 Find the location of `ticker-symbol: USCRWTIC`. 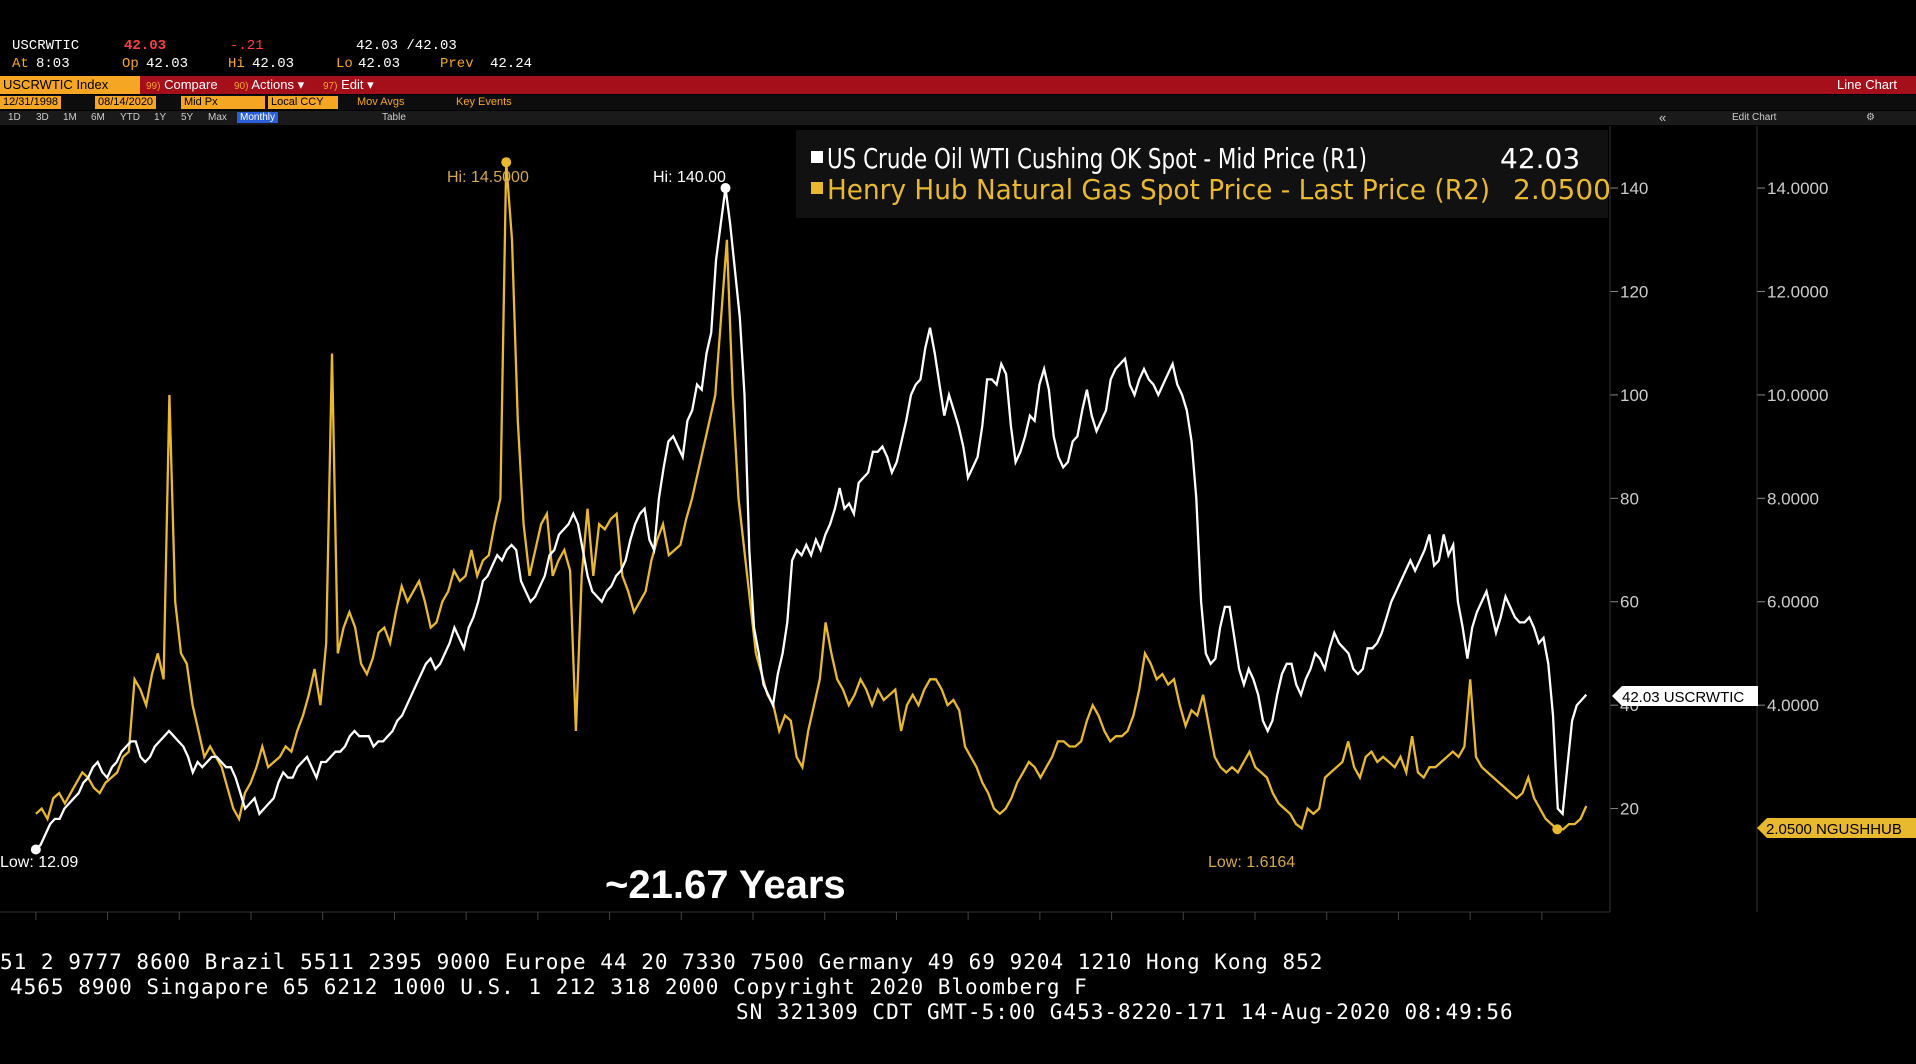

ticker-symbol: USCRWTIC is located at coordinates (46, 46).